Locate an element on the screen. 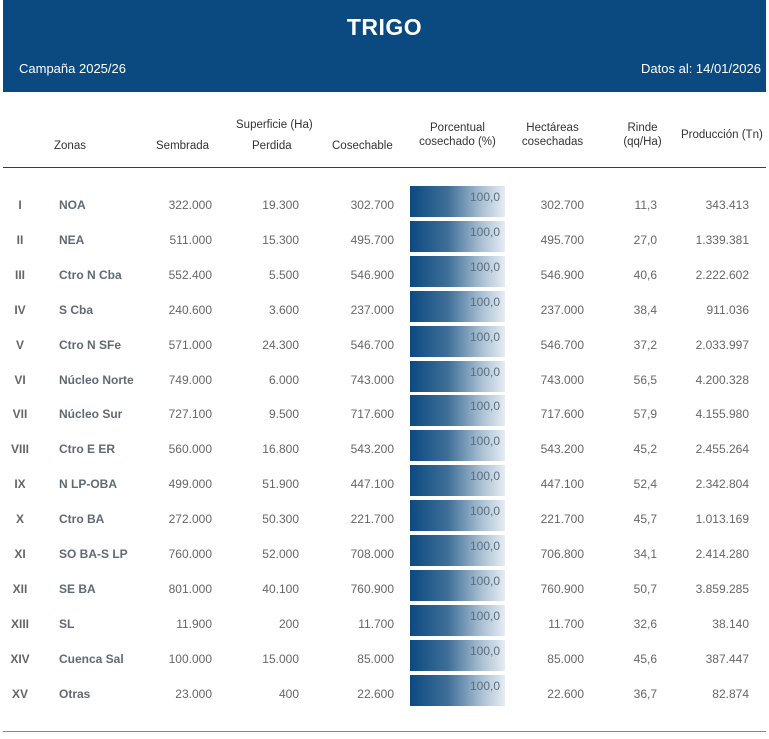 The width and height of the screenshot is (769, 739). produccion-value: 2.342.804 is located at coordinates (722, 484).